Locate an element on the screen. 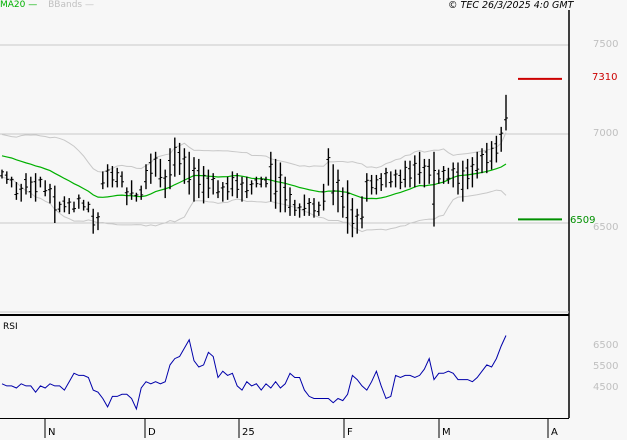  target-high-label: 7310 is located at coordinates (605, 77).